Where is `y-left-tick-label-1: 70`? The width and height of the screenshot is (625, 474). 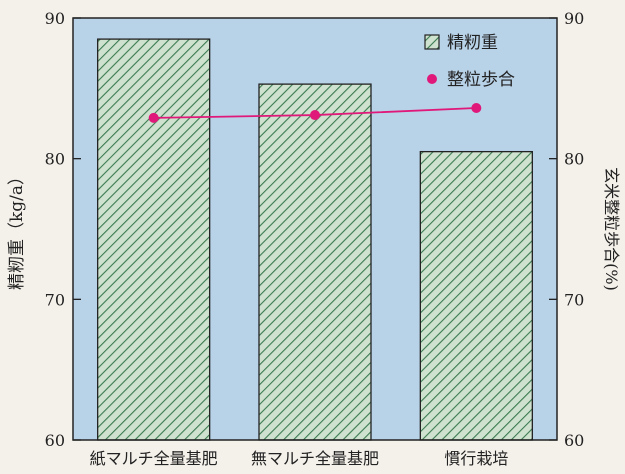 y-left-tick-label-1: 70 is located at coordinates (55, 299).